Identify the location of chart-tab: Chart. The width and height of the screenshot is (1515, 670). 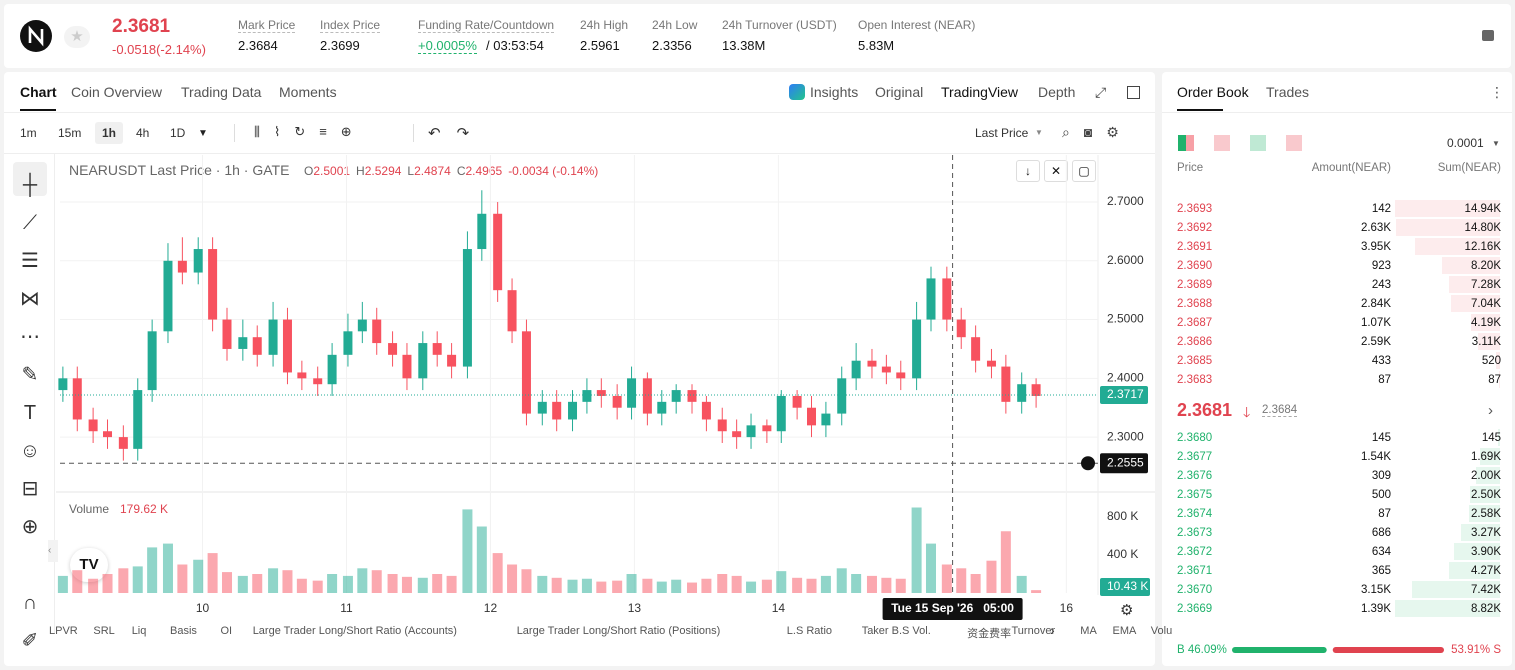
(38, 92).